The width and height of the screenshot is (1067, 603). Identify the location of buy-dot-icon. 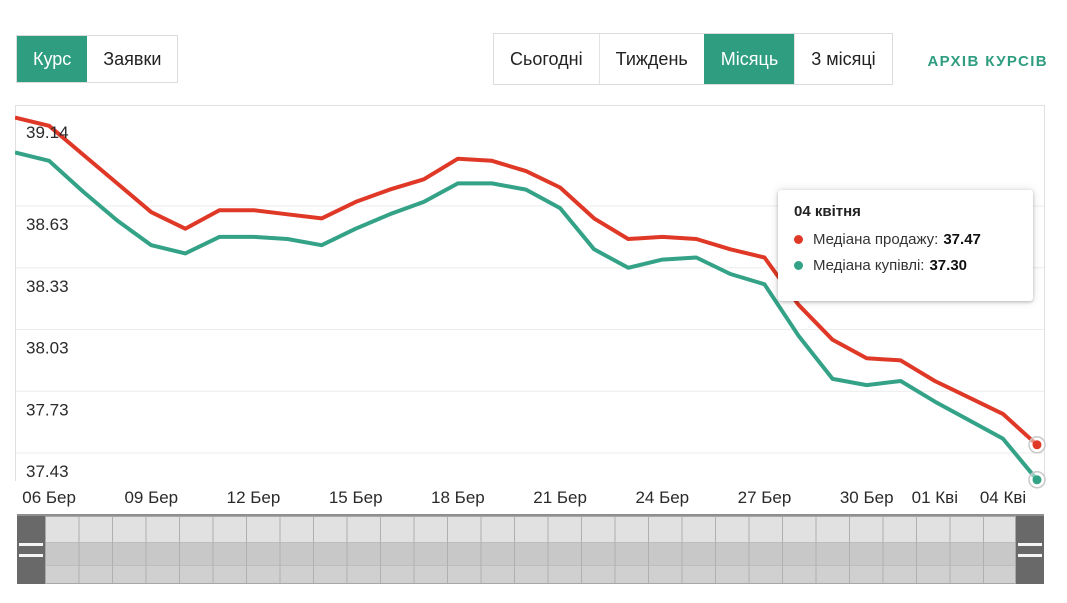
(798, 265).